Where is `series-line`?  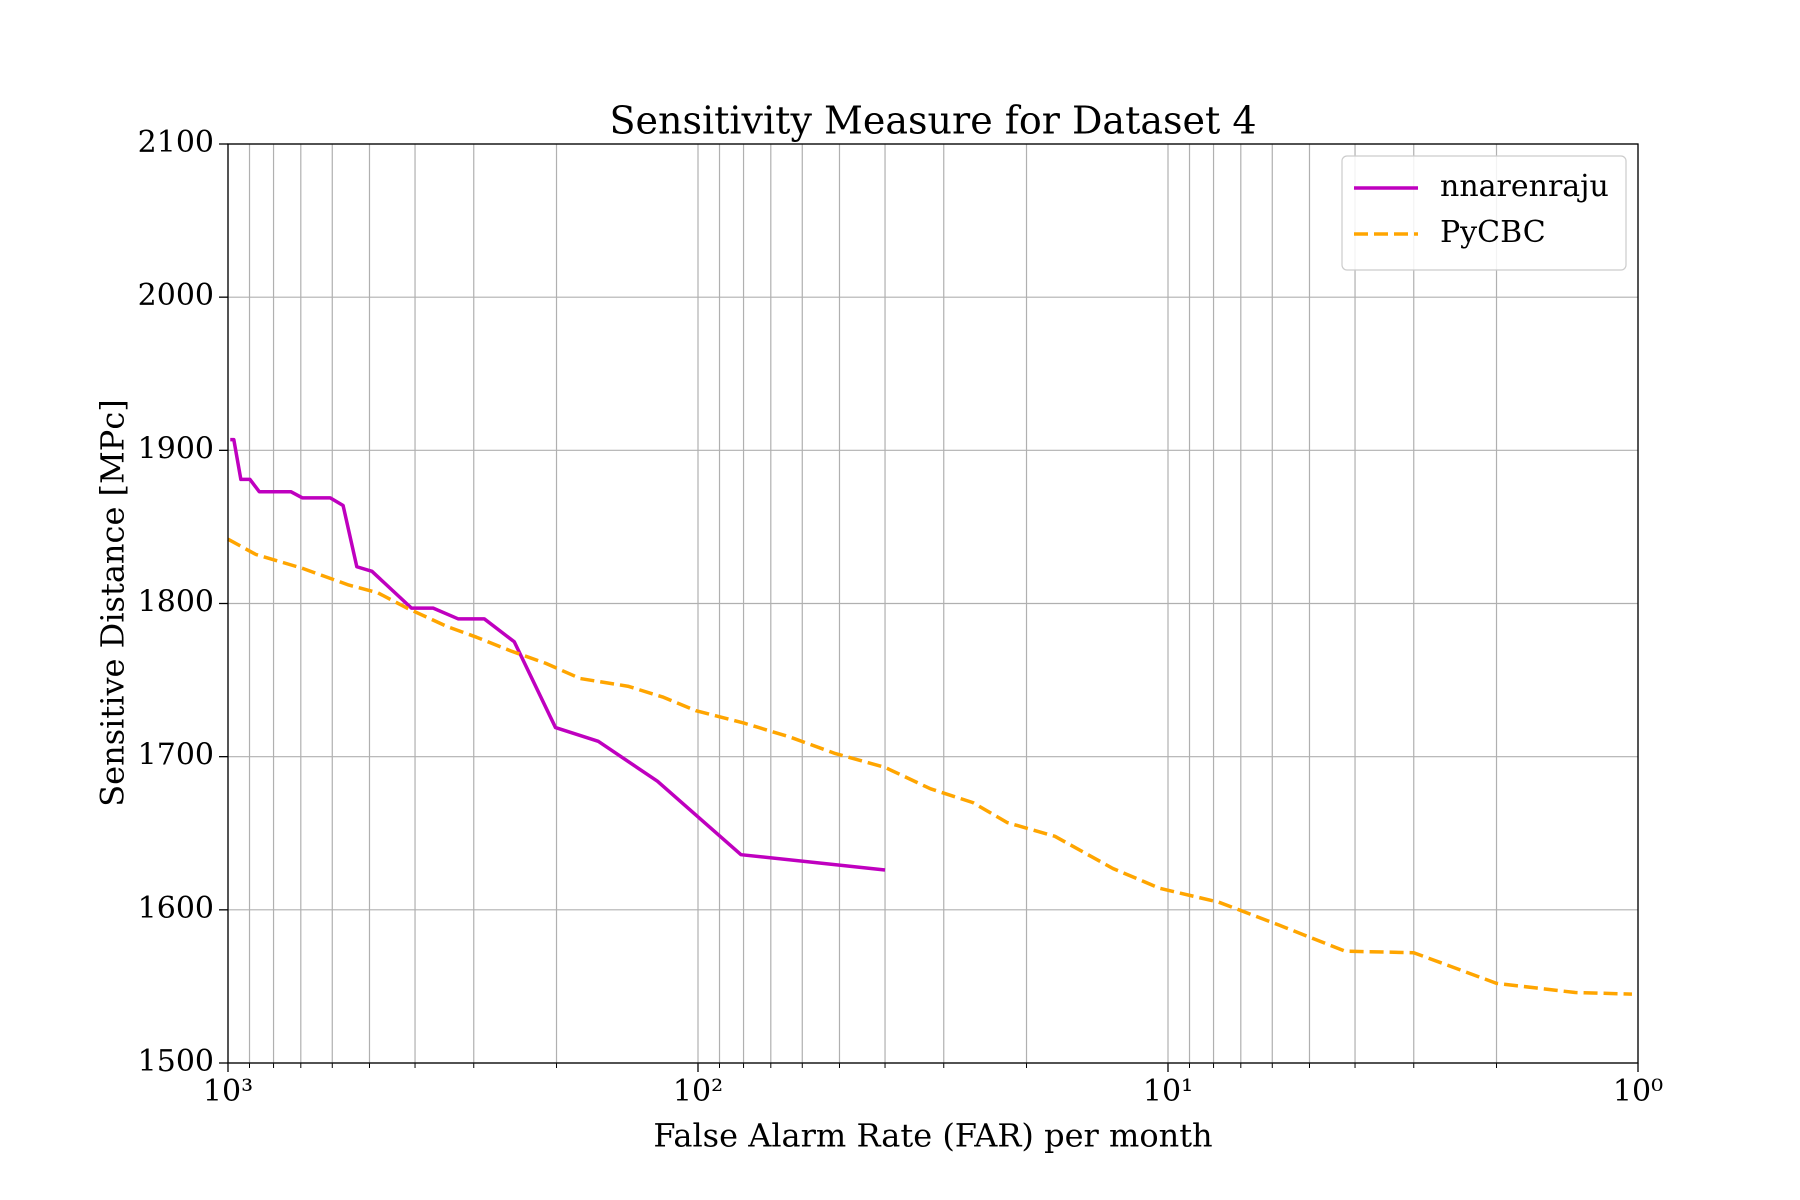 series-line is located at coordinates (558, 654).